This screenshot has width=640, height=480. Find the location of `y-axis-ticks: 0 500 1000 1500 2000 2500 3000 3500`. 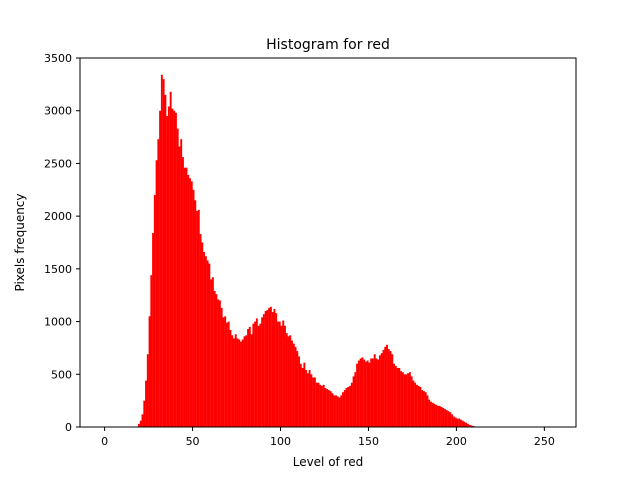

y-axis-ticks: 0 500 1000 1500 2000 2500 3000 3500 is located at coordinates (62, 243).